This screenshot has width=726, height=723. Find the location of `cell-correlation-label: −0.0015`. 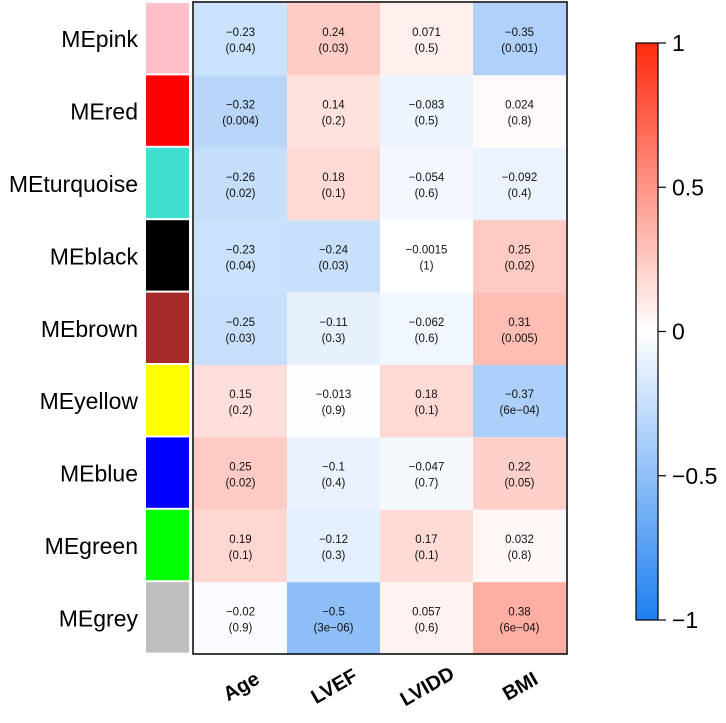

cell-correlation-label: −0.0015 is located at coordinates (427, 250).